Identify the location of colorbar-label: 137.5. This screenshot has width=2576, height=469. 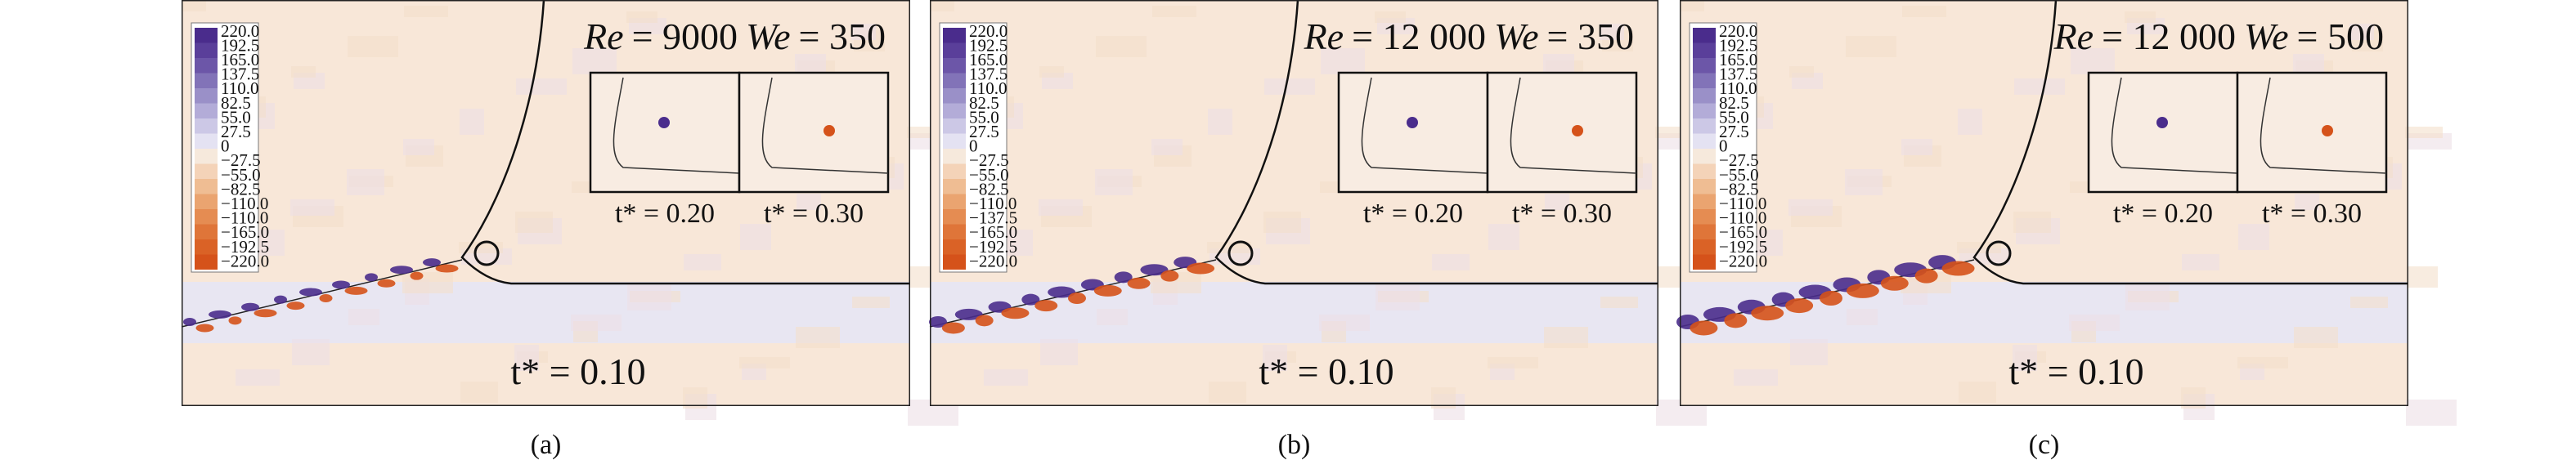
(1738, 74).